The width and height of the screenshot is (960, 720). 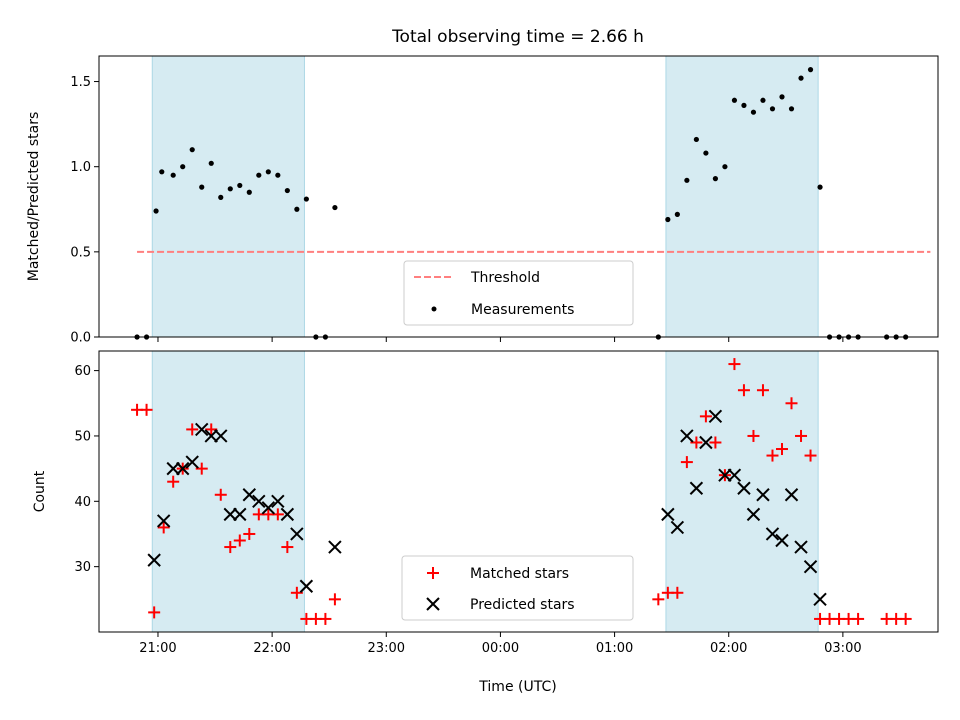 I want to click on matched-legend-swatch, so click(x=433, y=573).